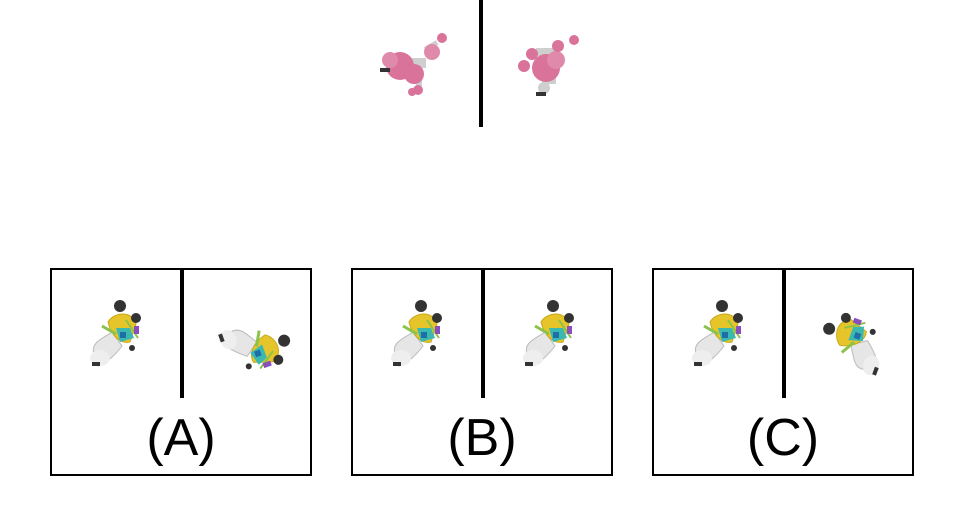 The height and width of the screenshot is (526, 963). I want to click on option-b-label: (B), so click(482, 438).